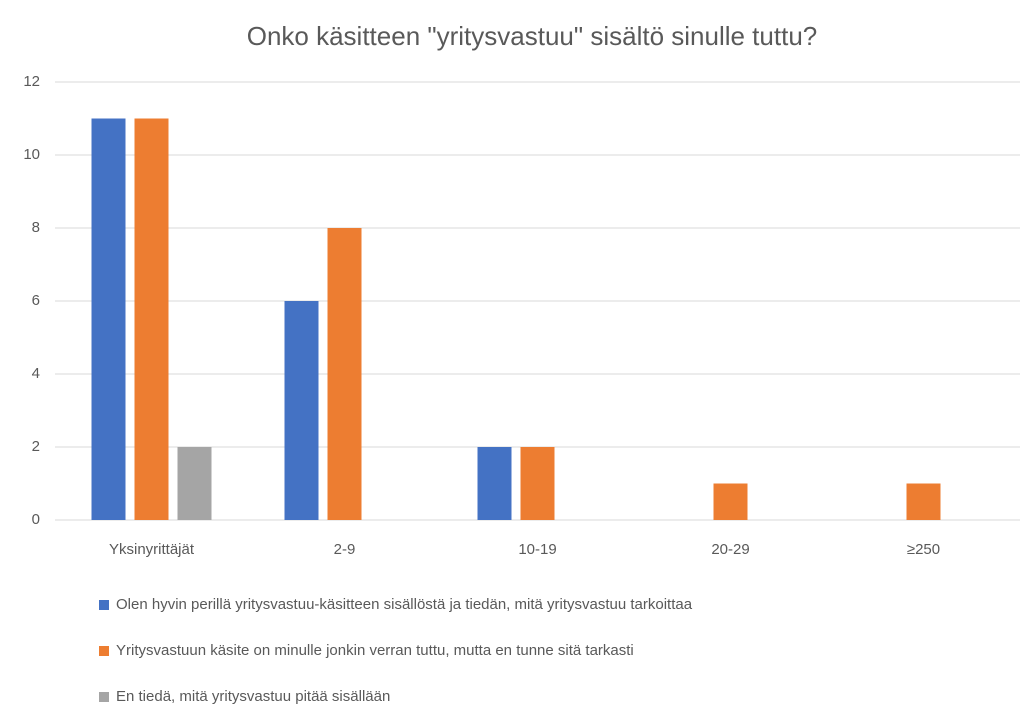 Image resolution: width=1032 pixels, height=706 pixels. What do you see at coordinates (345, 549) in the screenshot?
I see `x-tick-label: 2-9` at bounding box center [345, 549].